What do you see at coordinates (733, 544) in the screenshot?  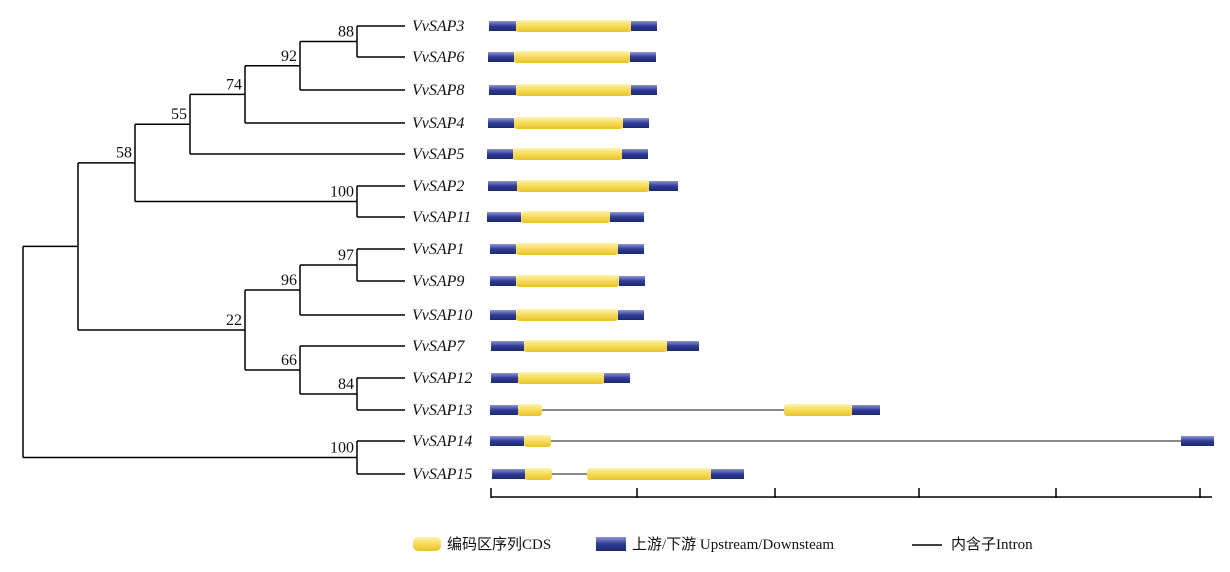 I see `legend-utr-label: 上游/下游 Upstream/Downsteam` at bounding box center [733, 544].